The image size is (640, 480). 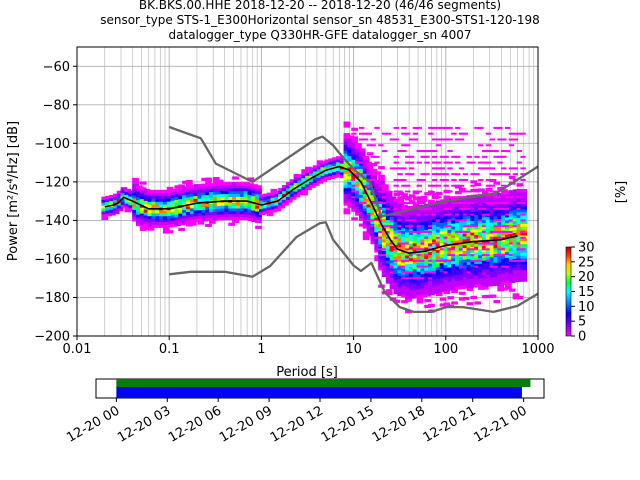 I want to click on segment-timeline-bars, so click(x=323, y=388).